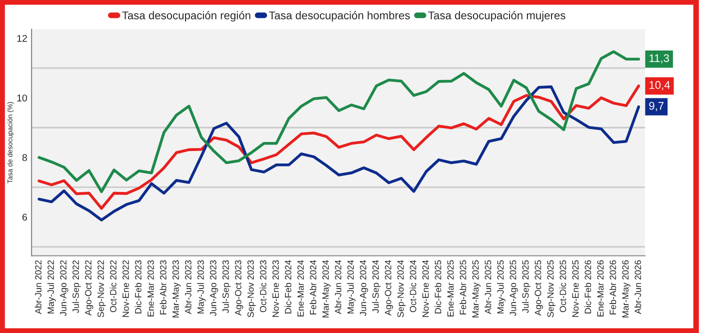 The image size is (701, 333). What do you see at coordinates (497, 16) in the screenshot?
I see `legend-label: Tasa desocupación mujeres` at bounding box center [497, 16].